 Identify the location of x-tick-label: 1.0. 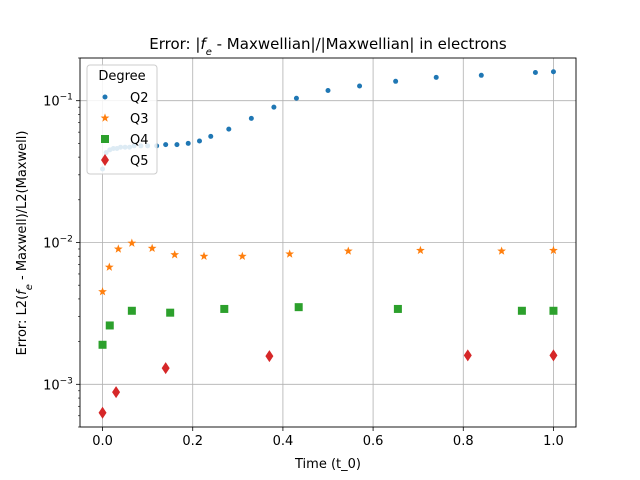
(553, 441).